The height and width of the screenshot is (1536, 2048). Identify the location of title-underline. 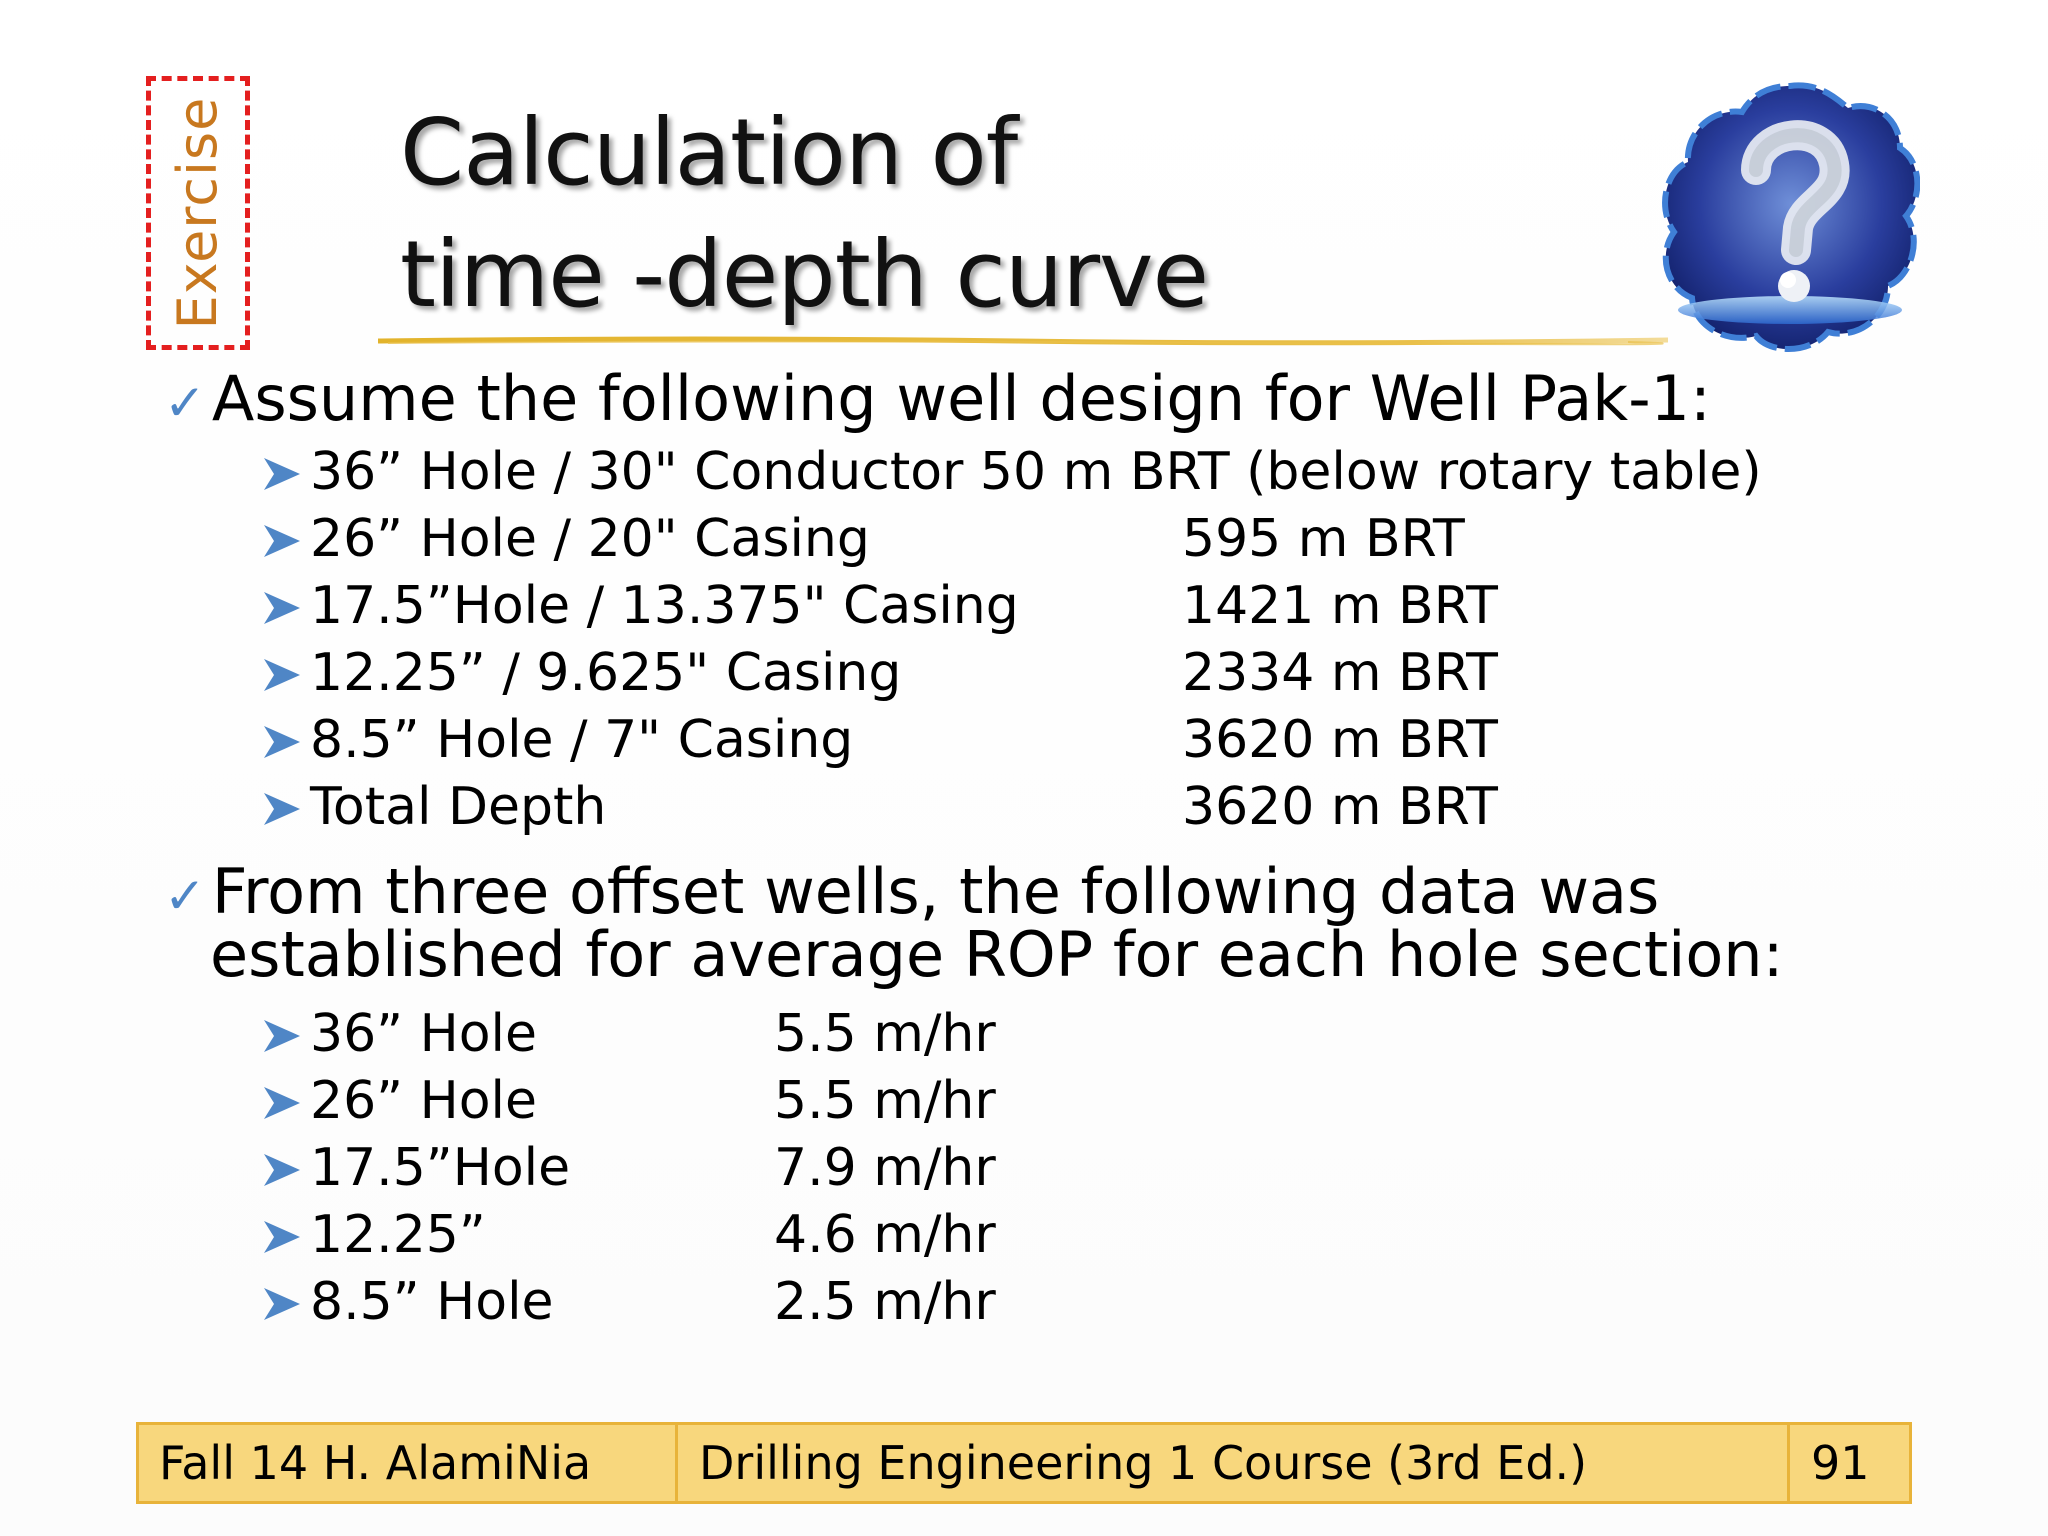
(1023, 341).